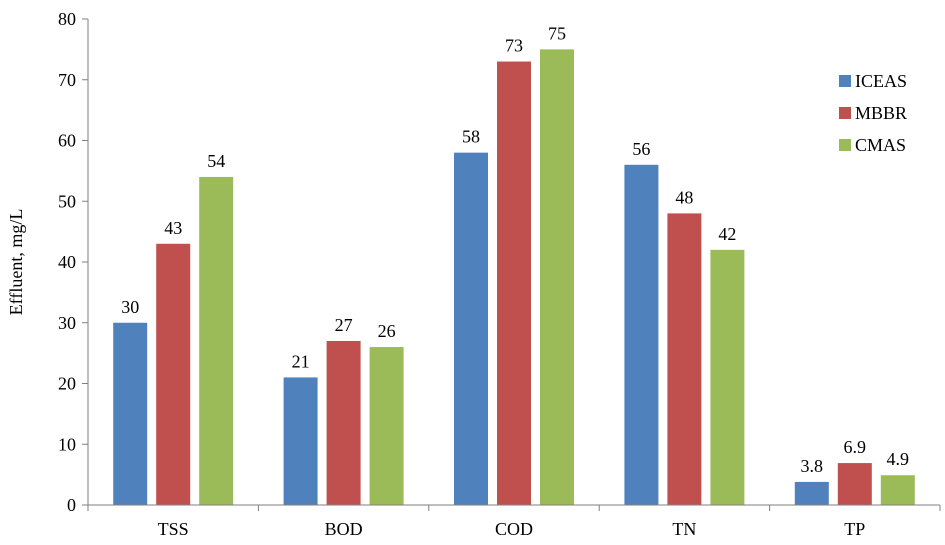 The image size is (945, 545). What do you see at coordinates (845, 81) in the screenshot?
I see `legend-swatch-iceas` at bounding box center [845, 81].